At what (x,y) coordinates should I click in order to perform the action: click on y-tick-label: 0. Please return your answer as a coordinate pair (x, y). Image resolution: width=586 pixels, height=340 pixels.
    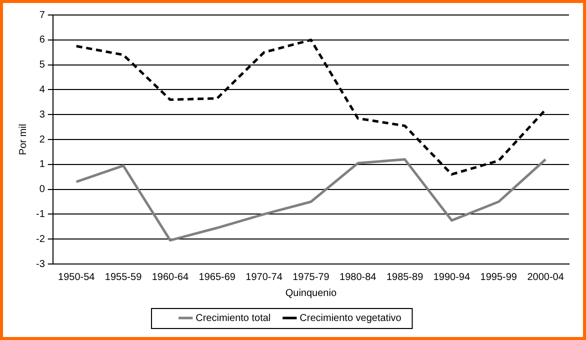
    Looking at the image, I should click on (42, 190).